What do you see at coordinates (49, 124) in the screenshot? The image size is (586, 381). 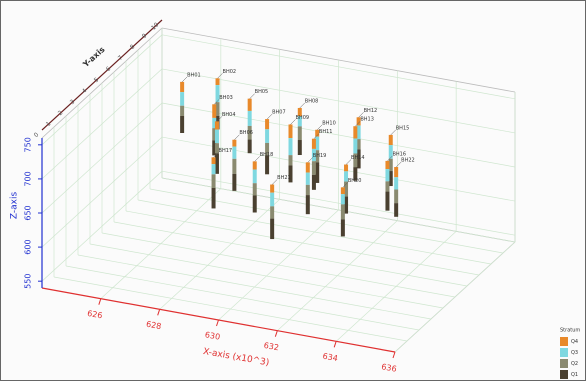 I see `y-tick-label: 1` at bounding box center [49, 124].